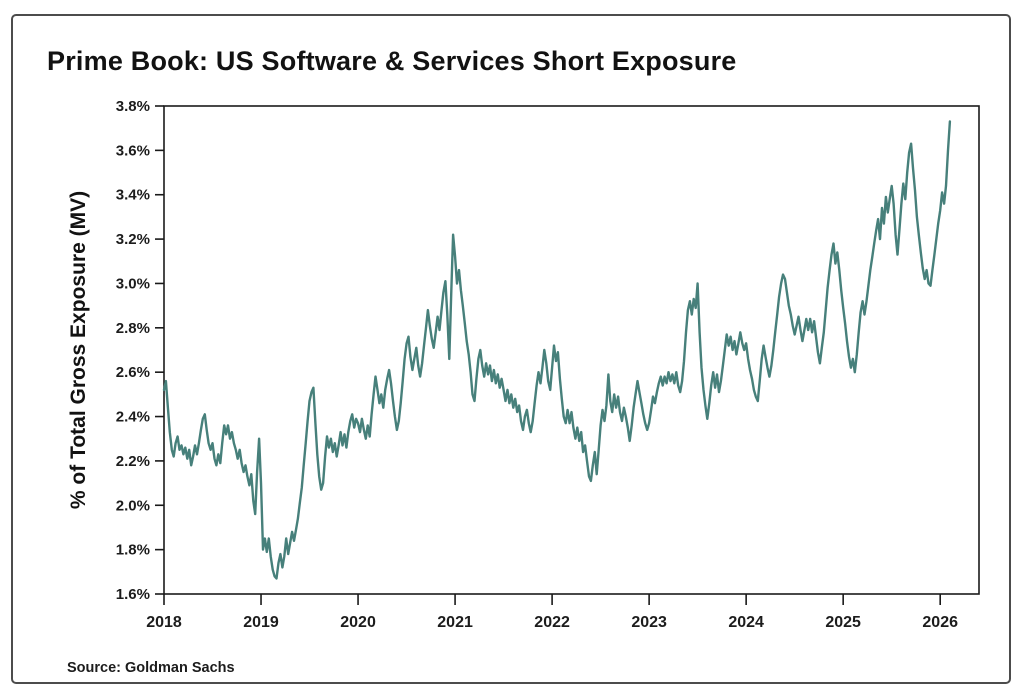  What do you see at coordinates (133, 594) in the screenshot?
I see `y-tick-label: 1.6%` at bounding box center [133, 594].